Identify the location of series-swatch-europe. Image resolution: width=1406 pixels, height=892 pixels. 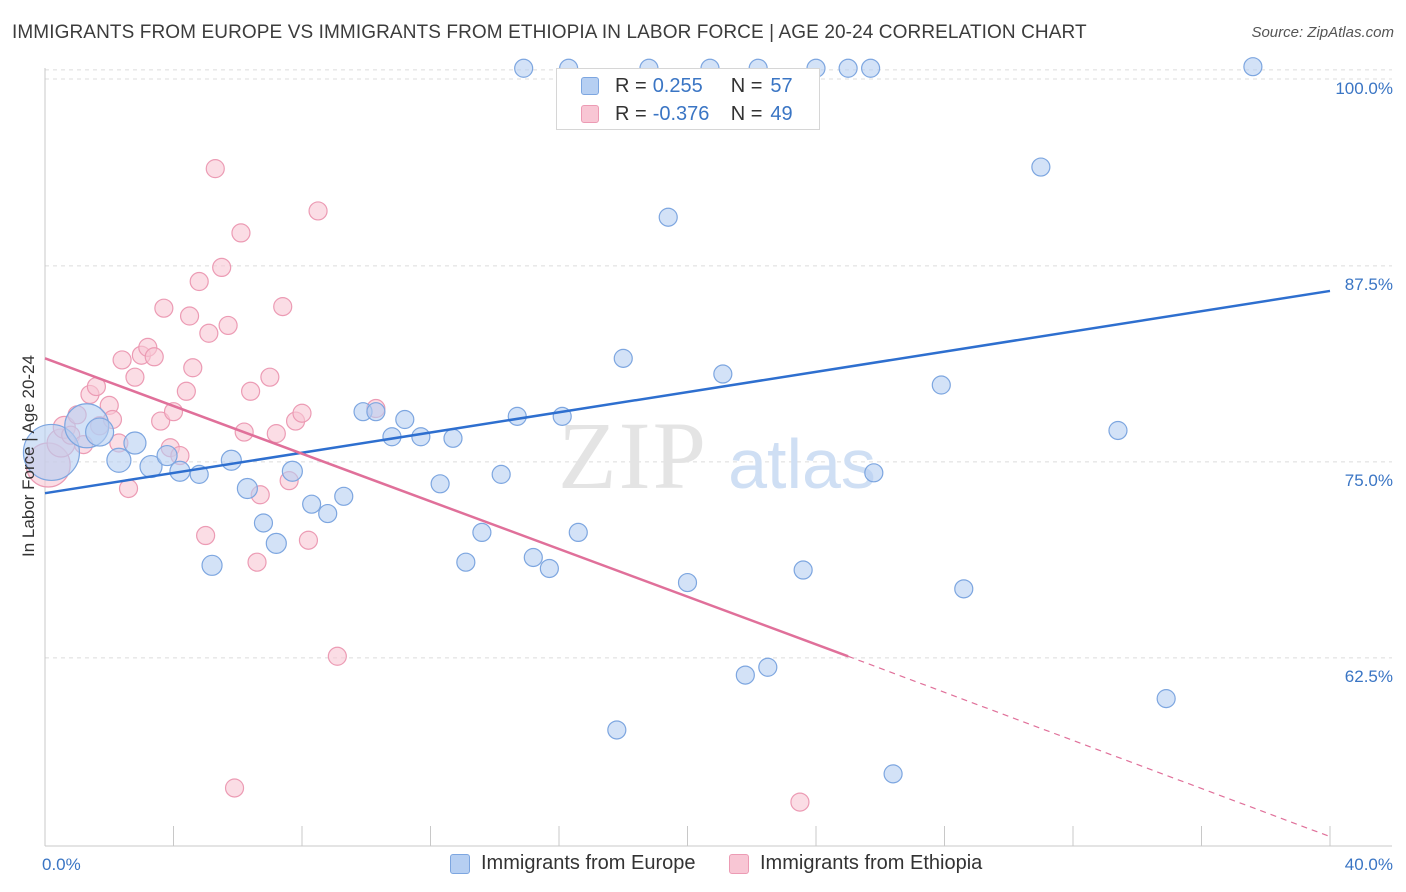
(460, 863).